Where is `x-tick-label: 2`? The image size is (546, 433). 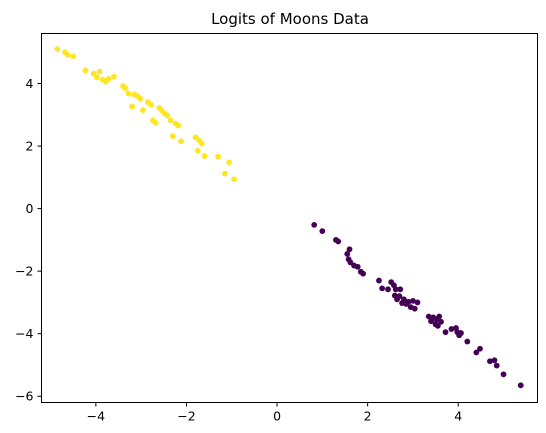 x-tick-label: 2 is located at coordinates (368, 416).